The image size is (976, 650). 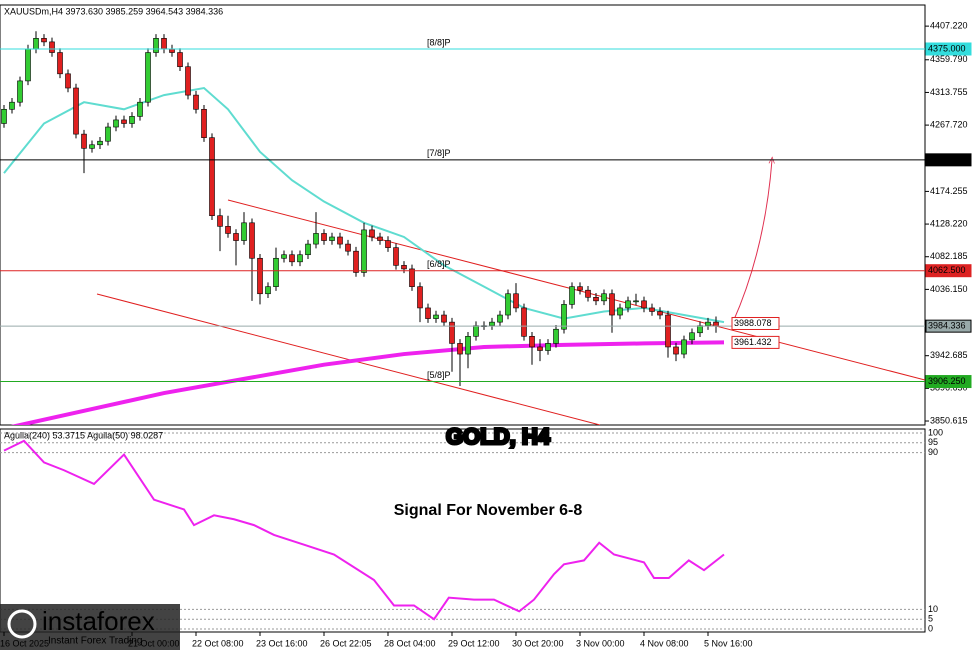 I want to click on osc-tick-label: 90, so click(x=933, y=452).